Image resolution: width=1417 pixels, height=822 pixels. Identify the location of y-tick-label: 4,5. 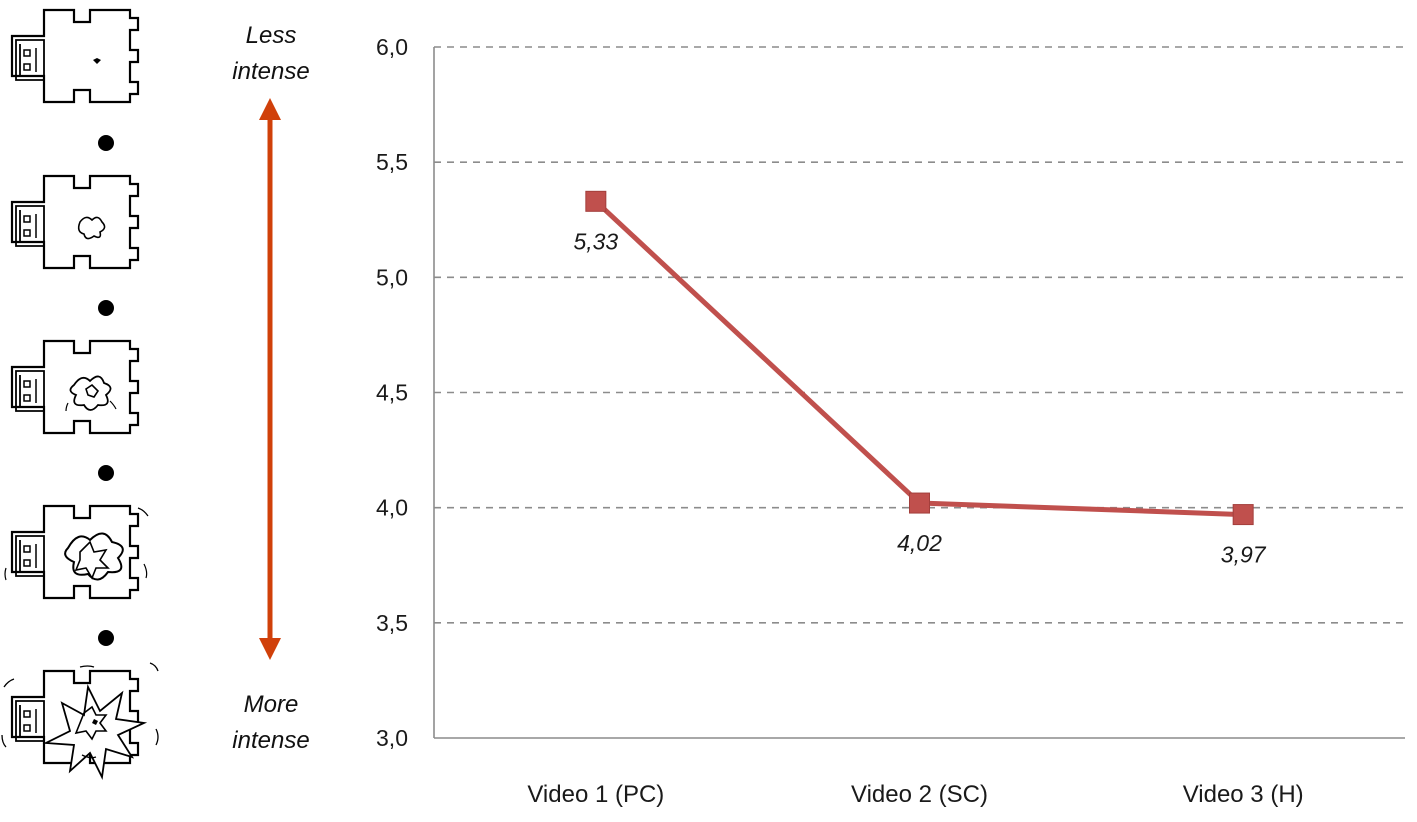
(392, 393).